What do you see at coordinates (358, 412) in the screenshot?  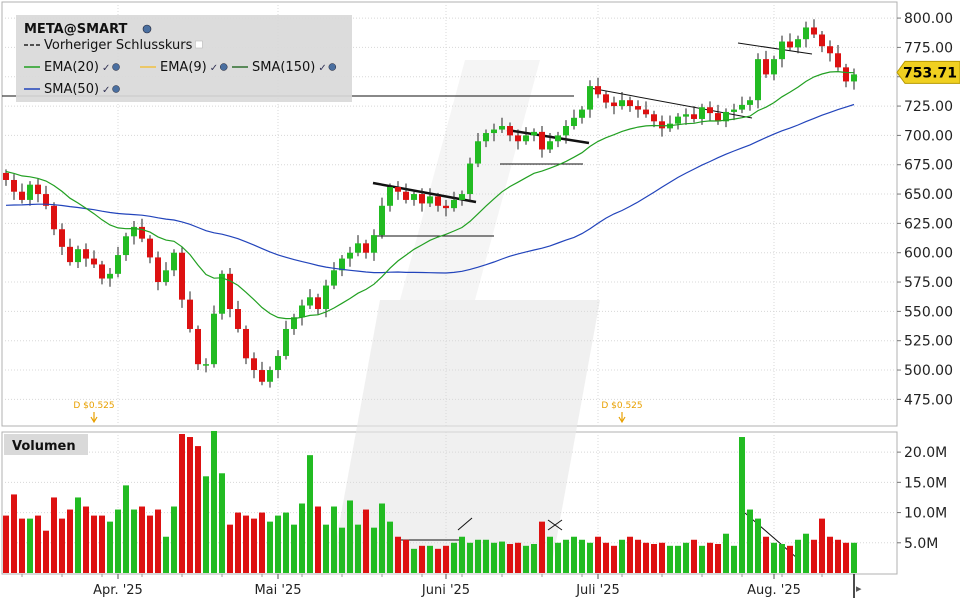 I see `dividend-markers: D $0.525 D $0.525` at bounding box center [358, 412].